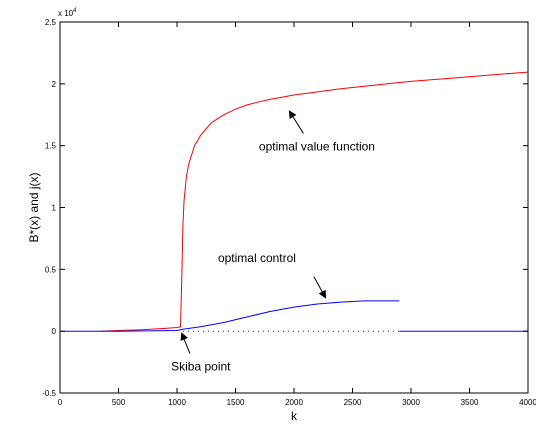 The height and width of the screenshot is (425, 536). What do you see at coordinates (54, 84) in the screenshot?
I see `y-tick-label: 2` at bounding box center [54, 84].